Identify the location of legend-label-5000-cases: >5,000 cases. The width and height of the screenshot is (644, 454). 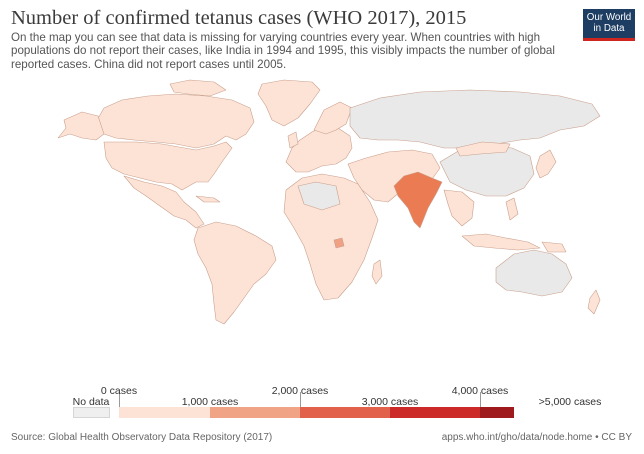
(570, 402).